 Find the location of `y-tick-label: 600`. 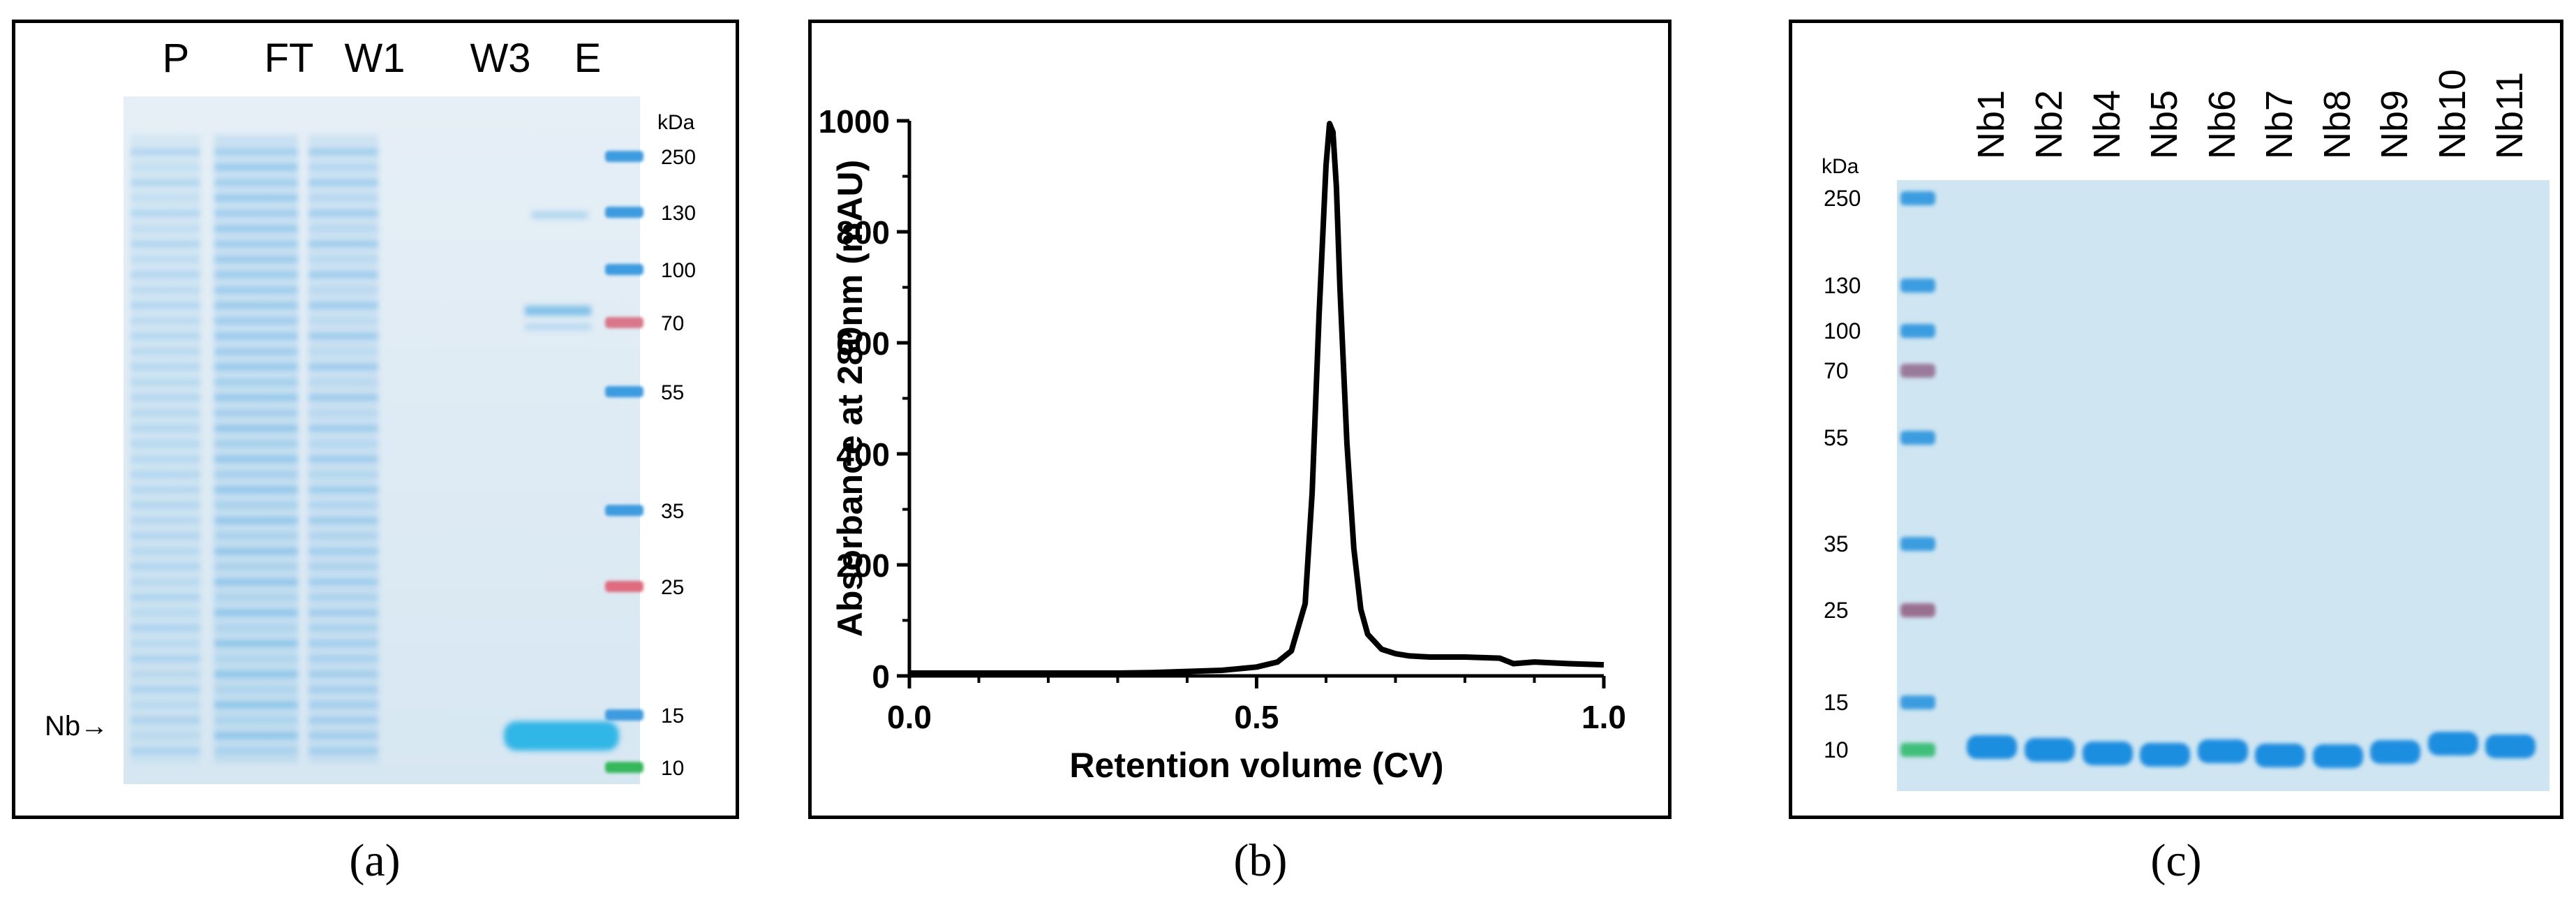

y-tick-label: 600 is located at coordinates (863, 343).